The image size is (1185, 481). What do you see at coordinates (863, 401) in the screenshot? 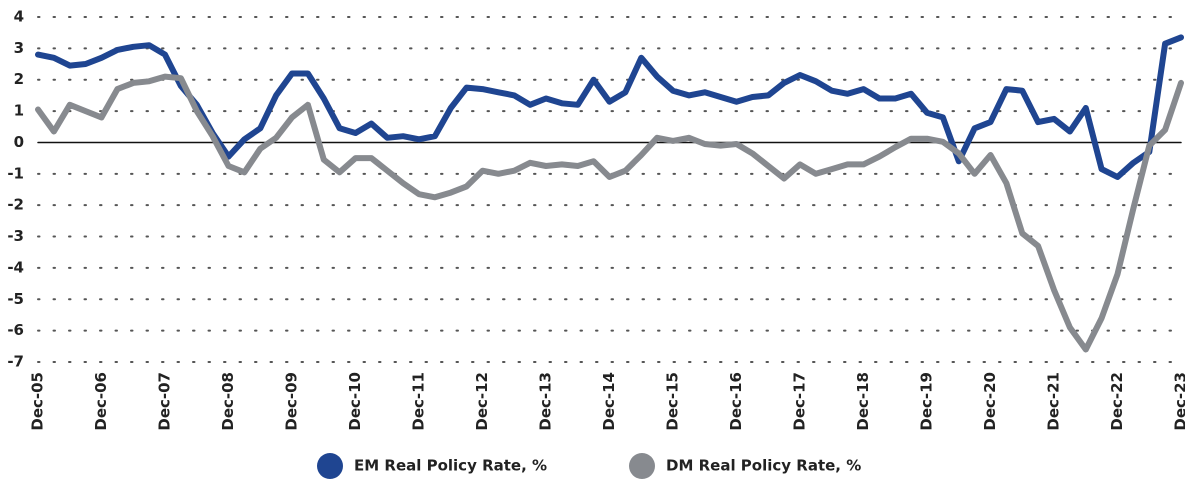
I see `x-tick-label: Dec-18` at bounding box center [863, 401].